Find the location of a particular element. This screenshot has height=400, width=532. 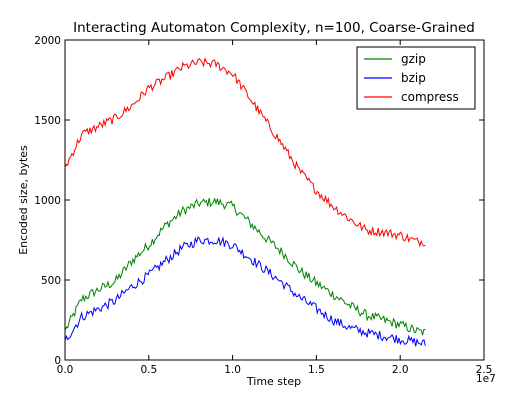

x-tick-label: 0.0 is located at coordinates (65, 370).